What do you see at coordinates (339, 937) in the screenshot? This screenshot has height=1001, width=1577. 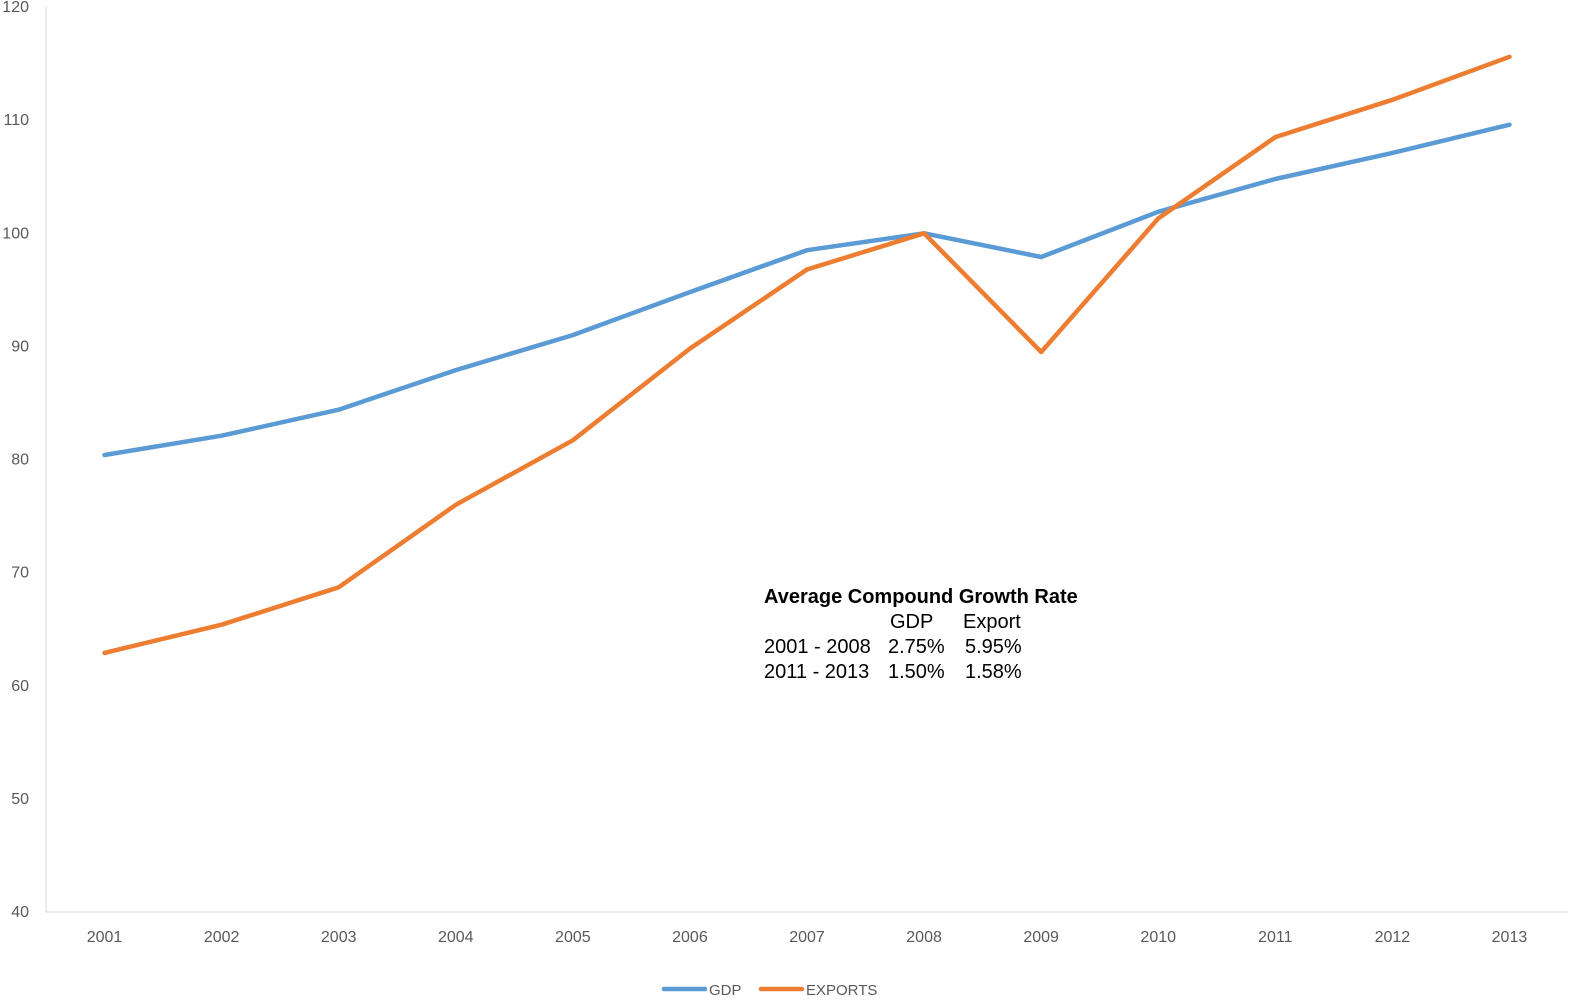 I see `x-tick-label: 2003` at bounding box center [339, 937].